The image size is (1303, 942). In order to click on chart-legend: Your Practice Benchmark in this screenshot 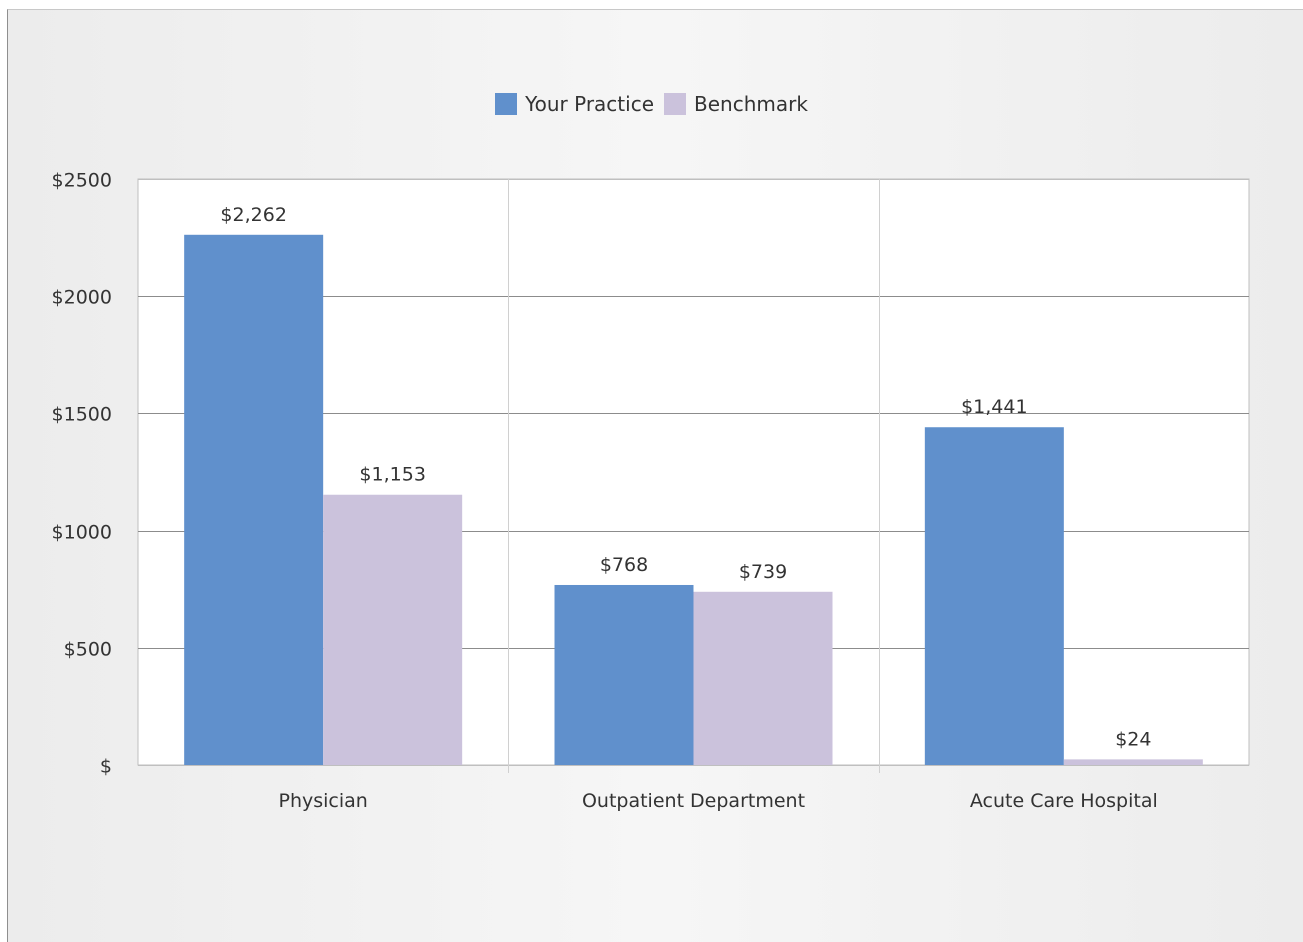, I will do `click(651, 104)`.